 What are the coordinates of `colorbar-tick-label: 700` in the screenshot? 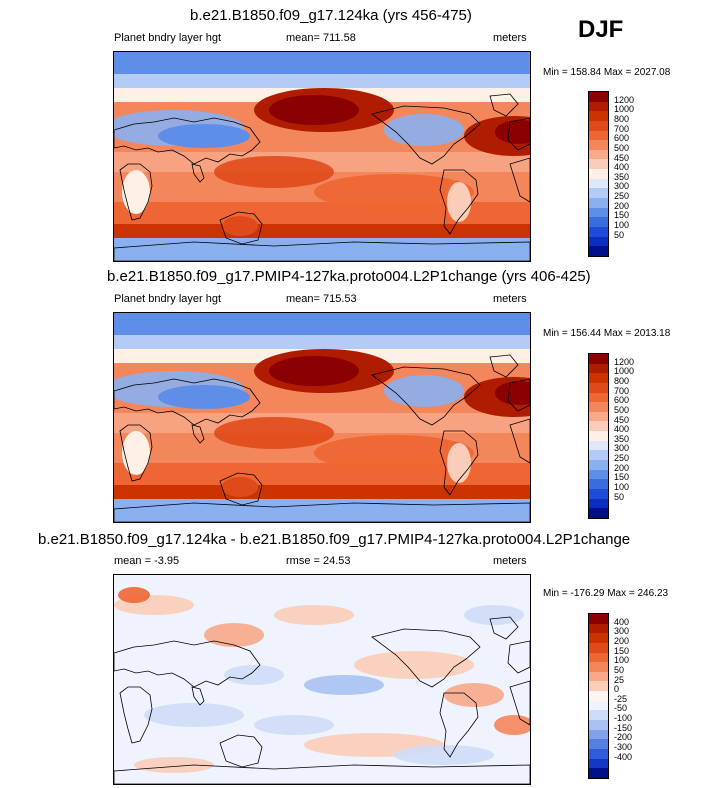 It's located at (622, 390).